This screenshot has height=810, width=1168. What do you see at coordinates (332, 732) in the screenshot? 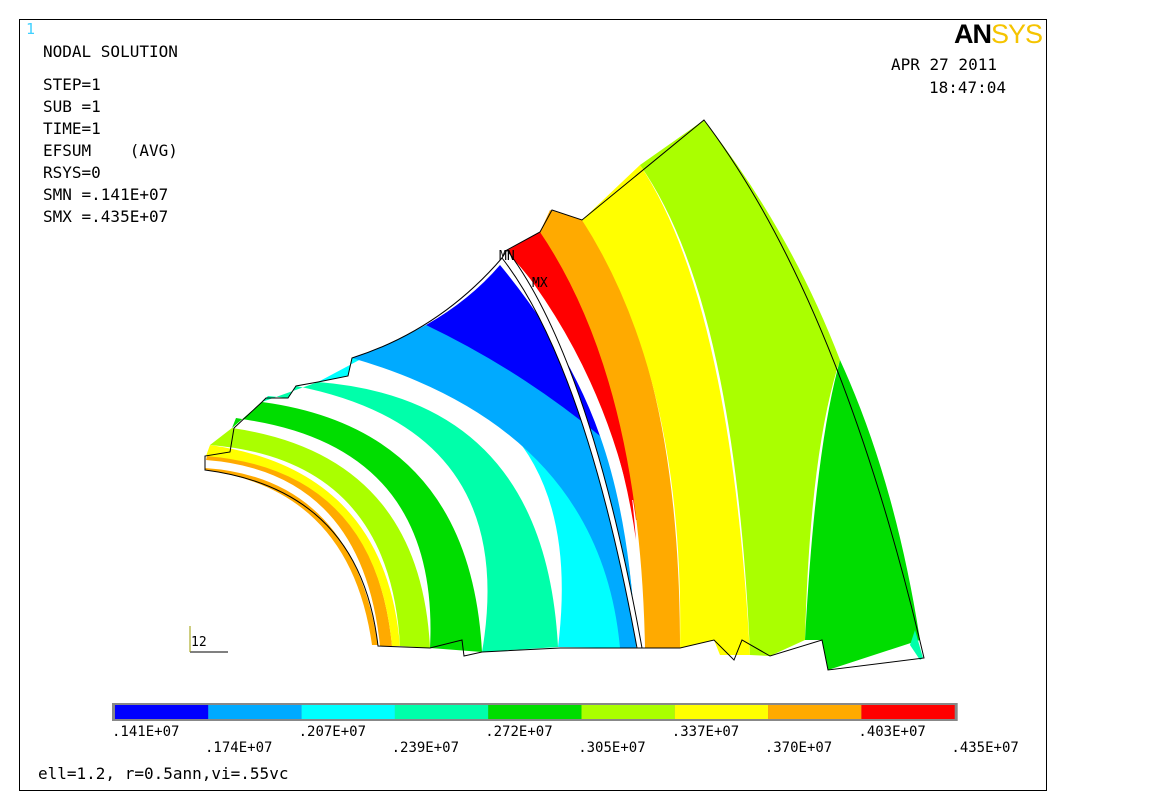
I see `legend-label-top-1: .207E+07` at bounding box center [332, 732].